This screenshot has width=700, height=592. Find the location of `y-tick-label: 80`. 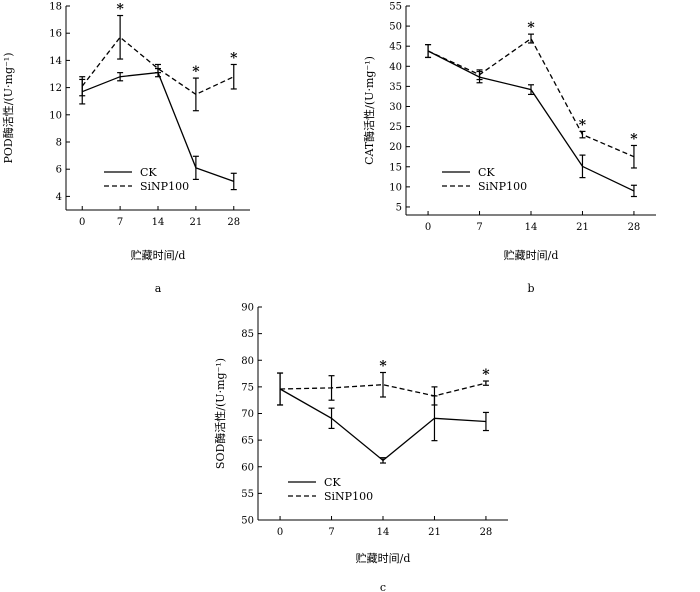

y-tick-label: 80 is located at coordinates (247, 361).